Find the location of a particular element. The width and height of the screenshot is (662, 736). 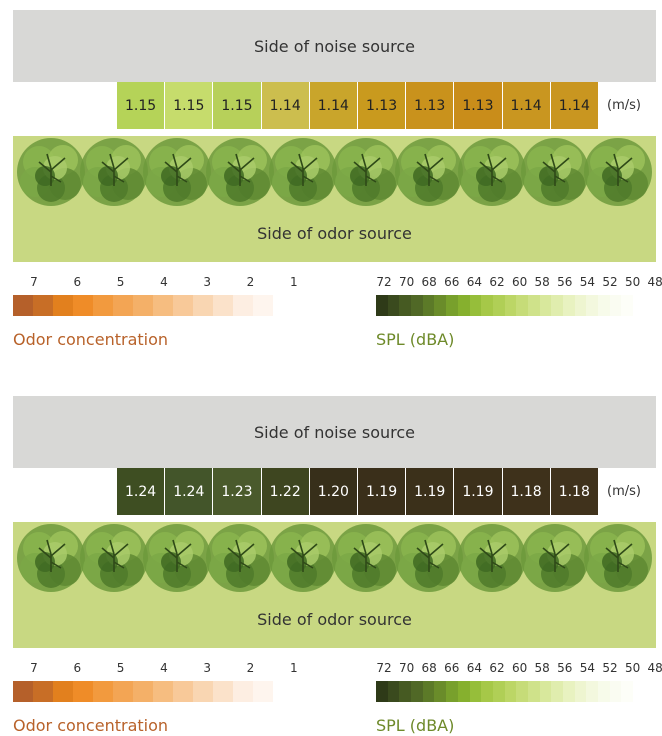

odor-source-label: Side of odor source is located at coordinates (334, 619).